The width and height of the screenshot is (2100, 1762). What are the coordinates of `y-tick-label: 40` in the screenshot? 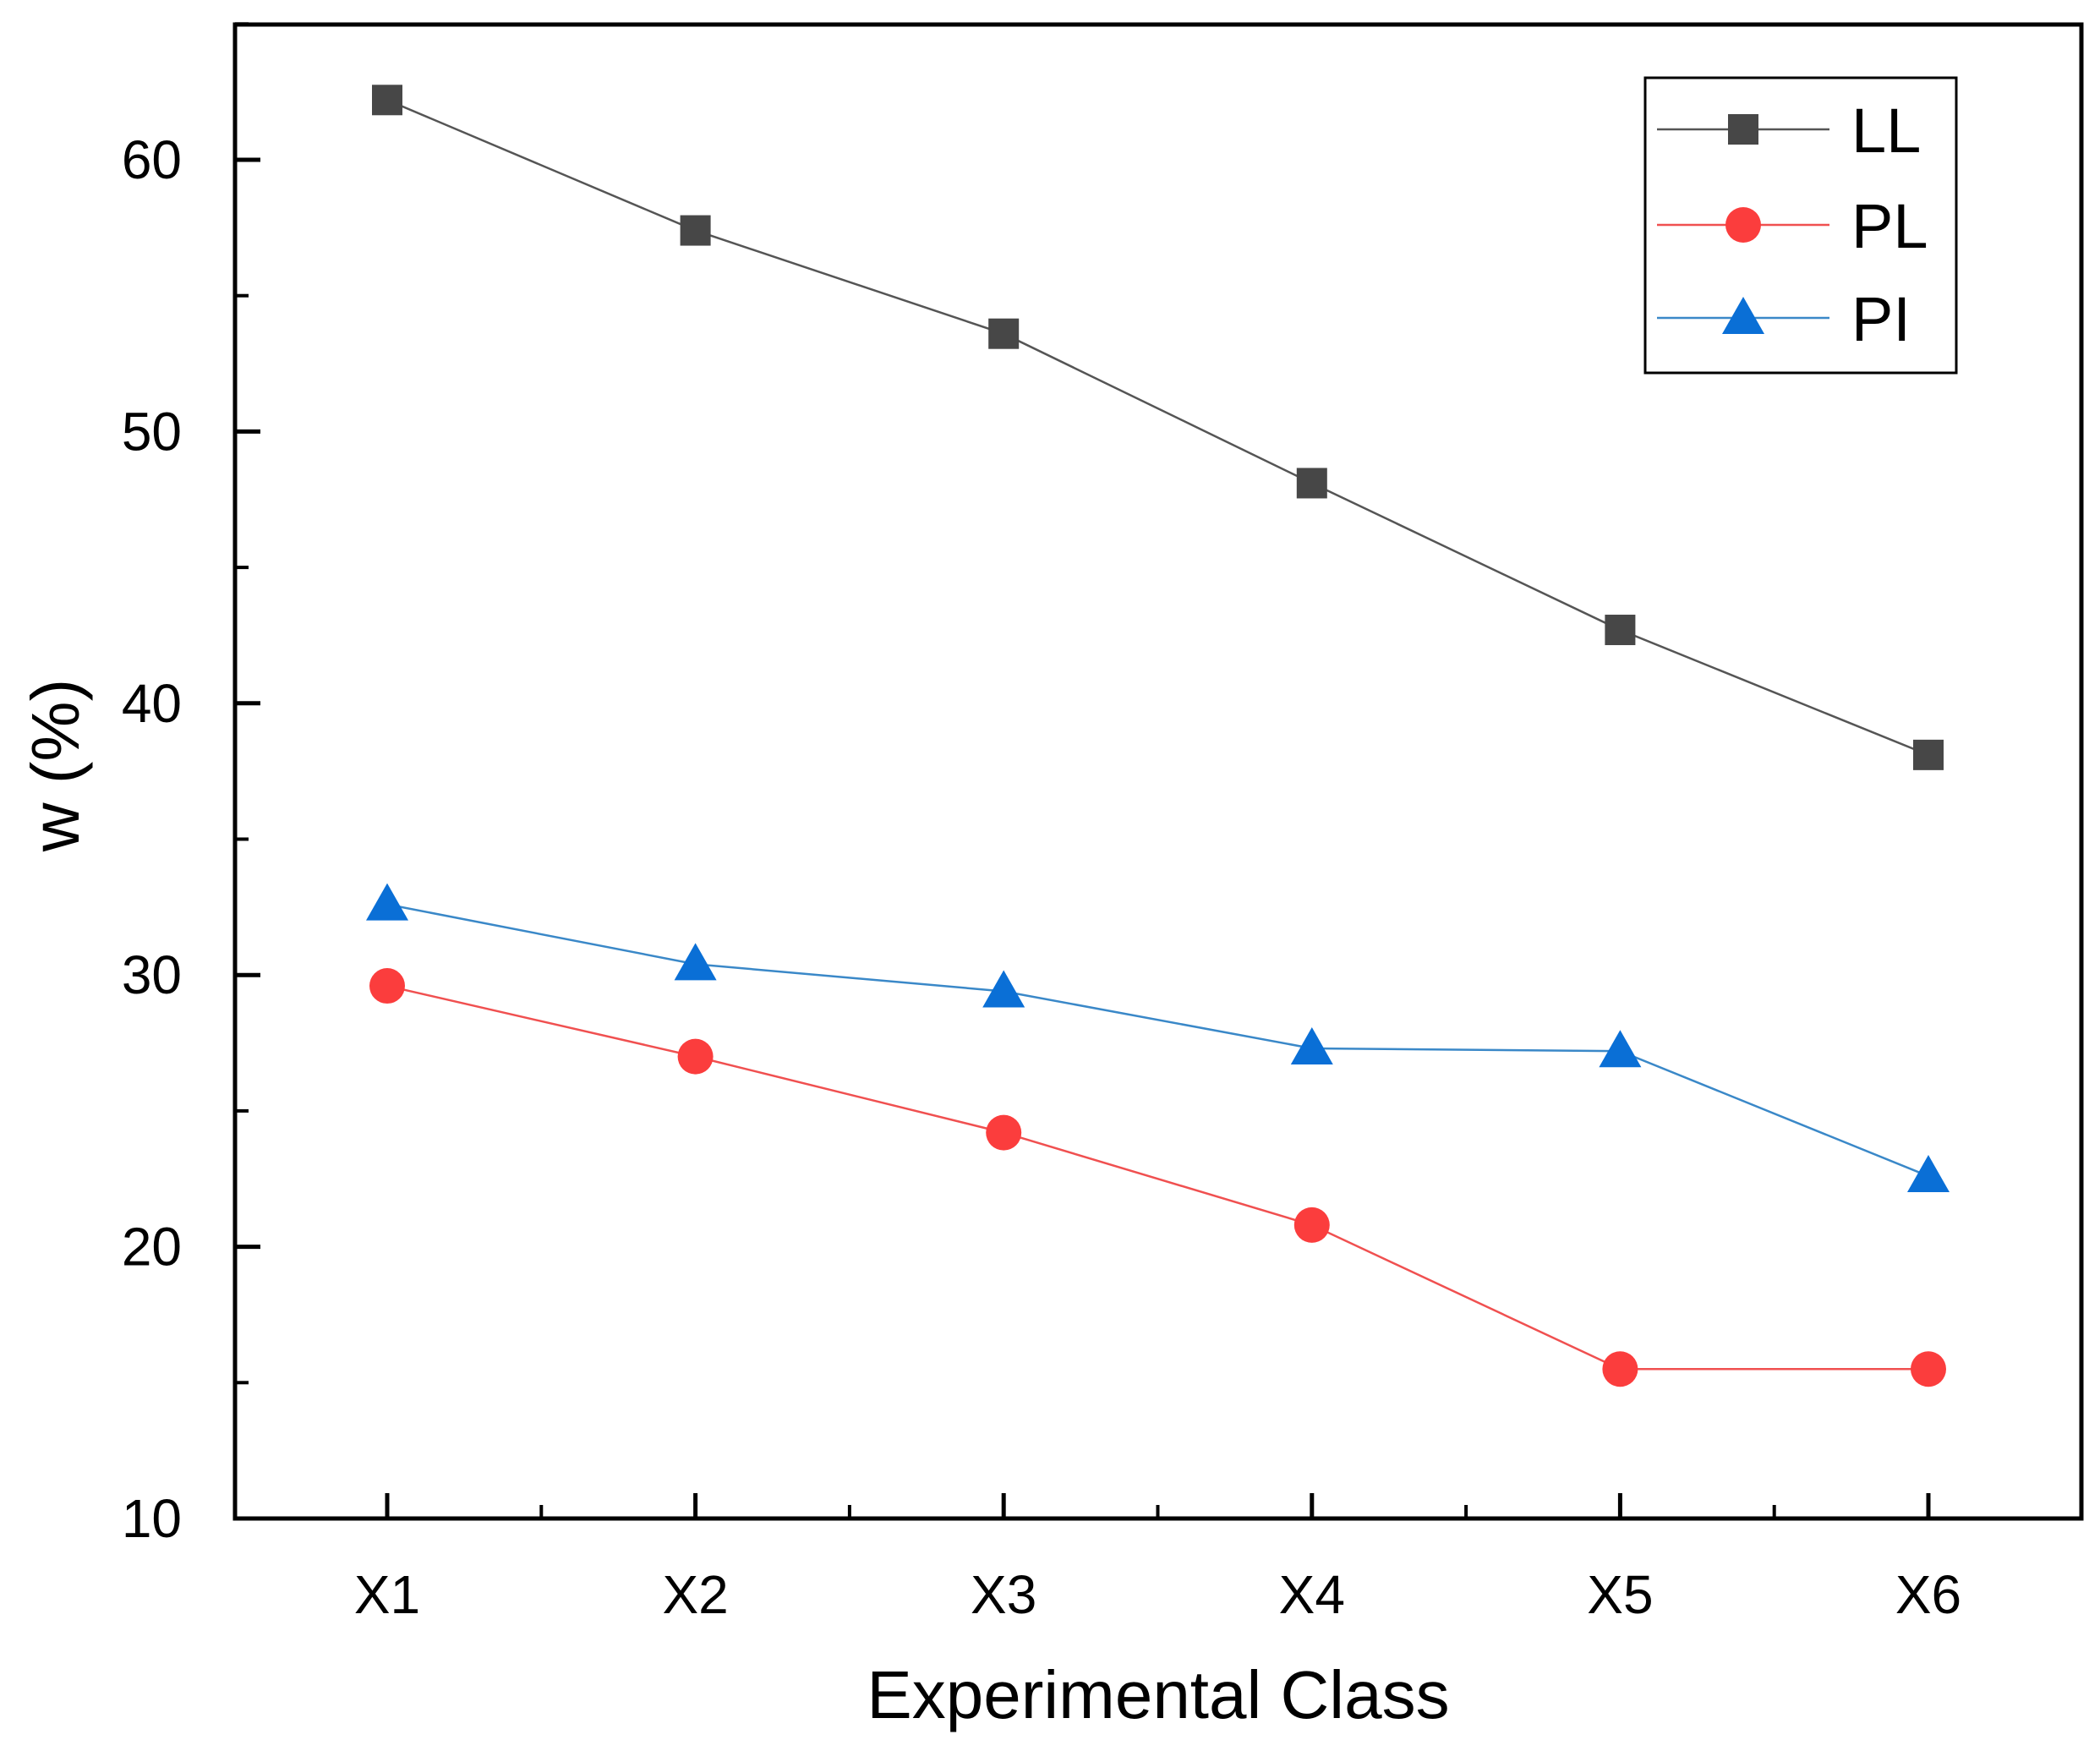 It's located at (152, 704).